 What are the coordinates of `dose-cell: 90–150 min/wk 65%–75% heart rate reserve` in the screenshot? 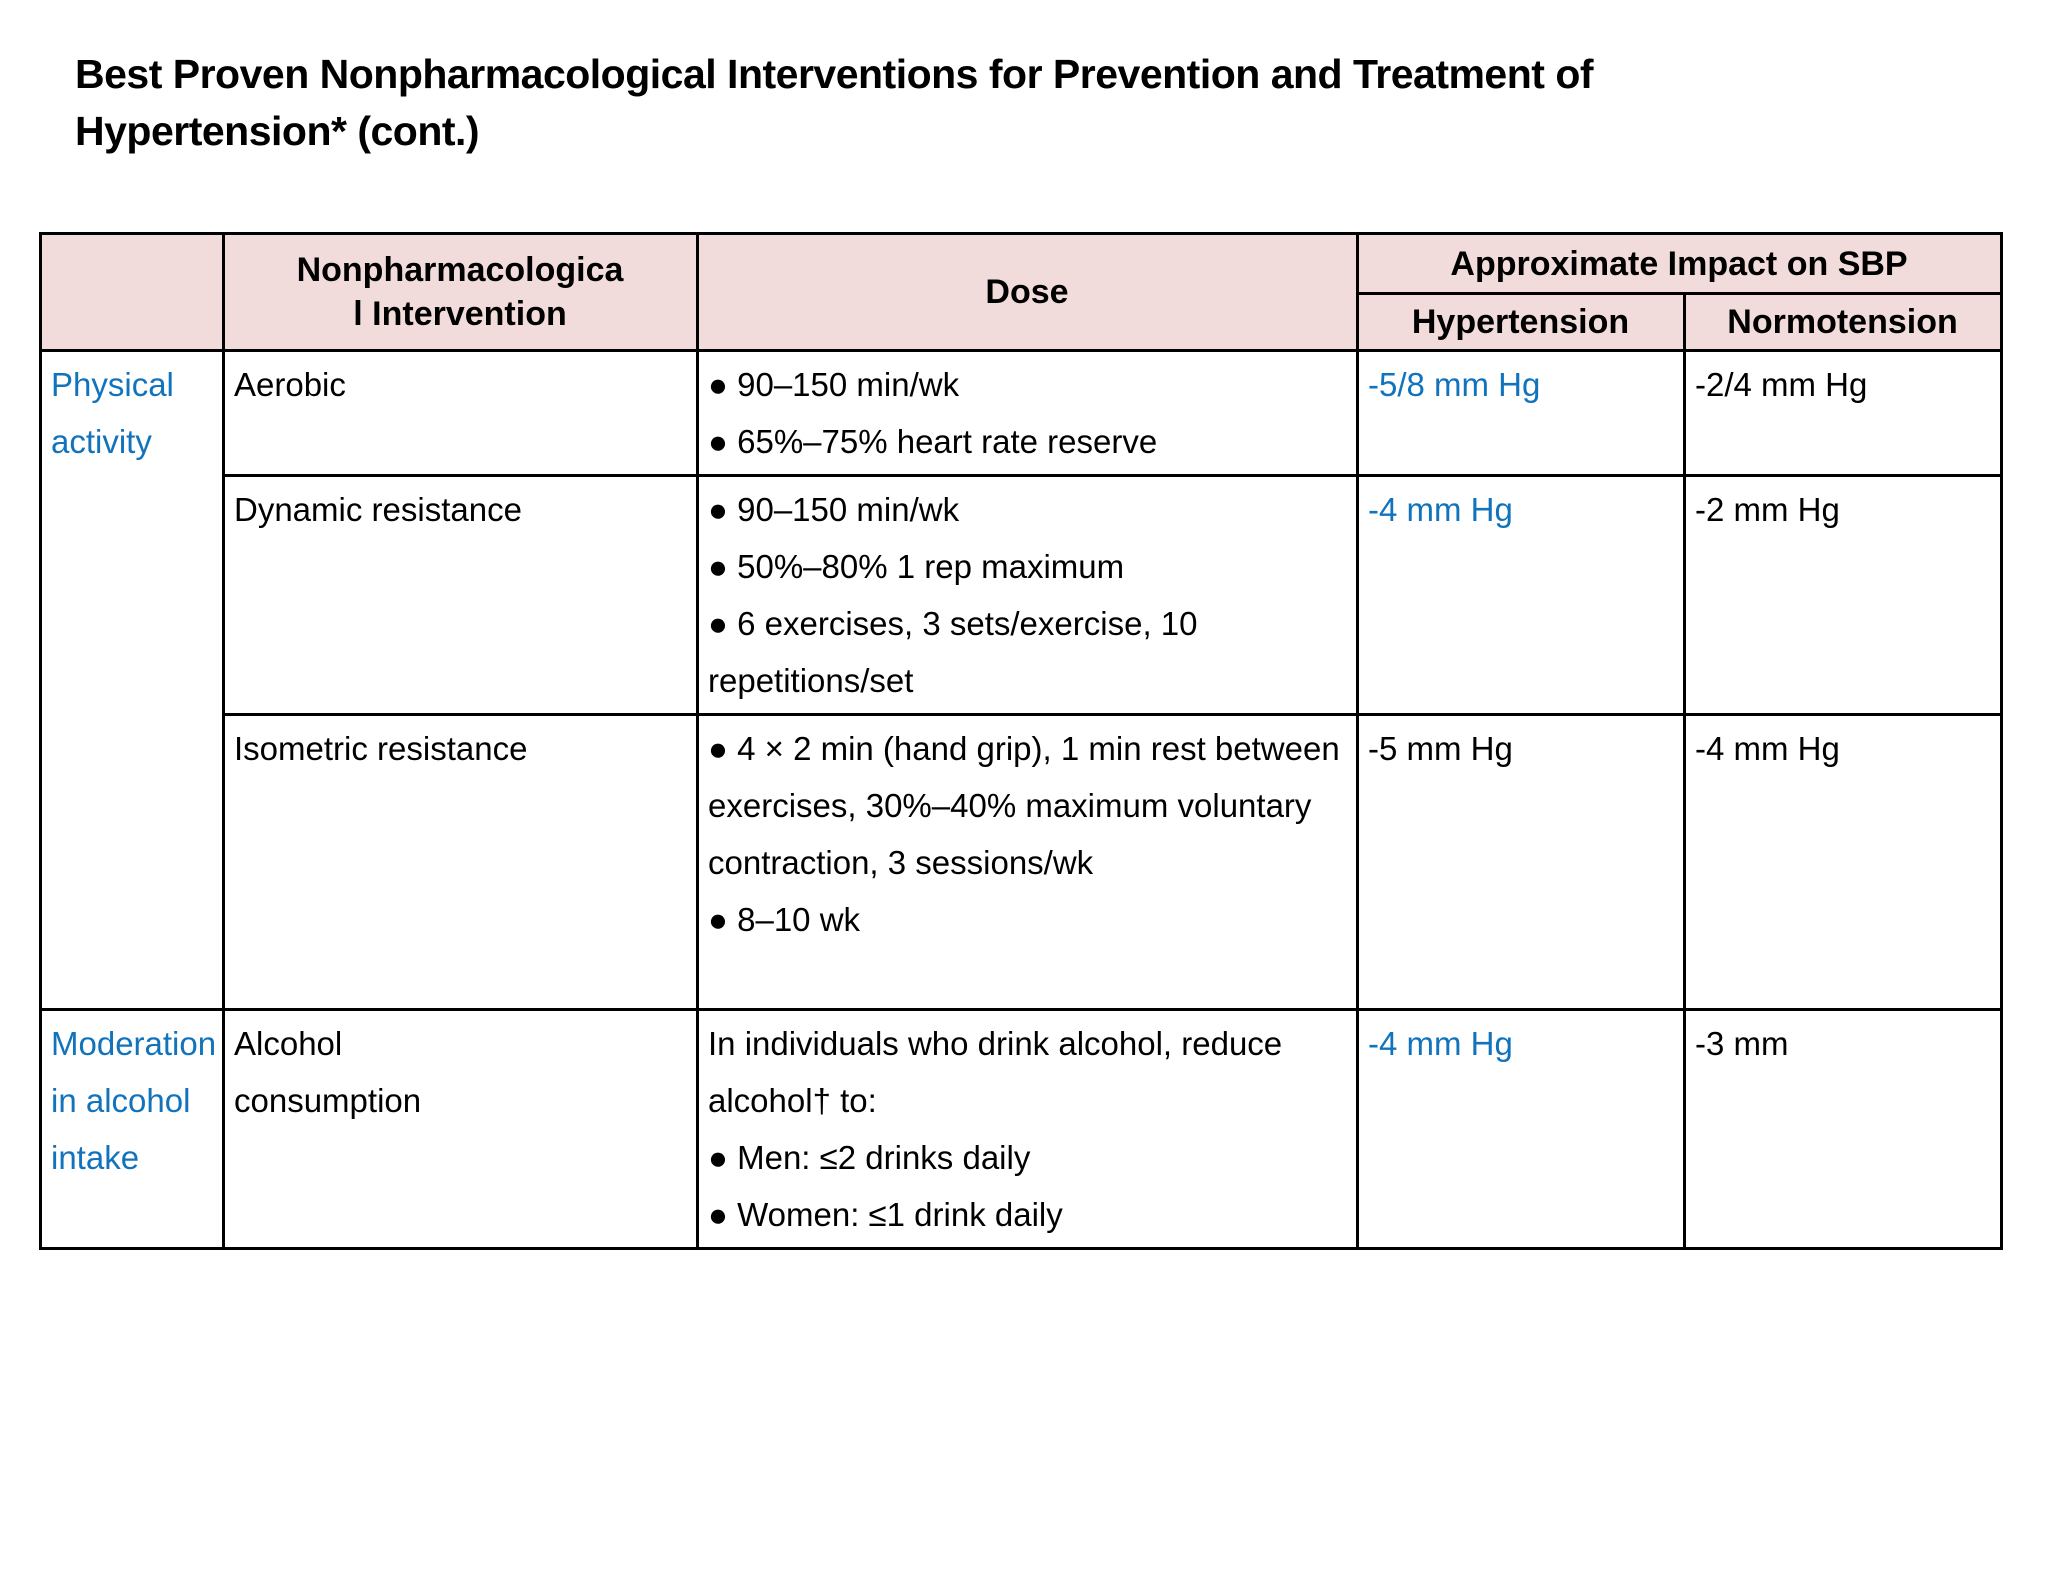 It's located at (1027, 413).